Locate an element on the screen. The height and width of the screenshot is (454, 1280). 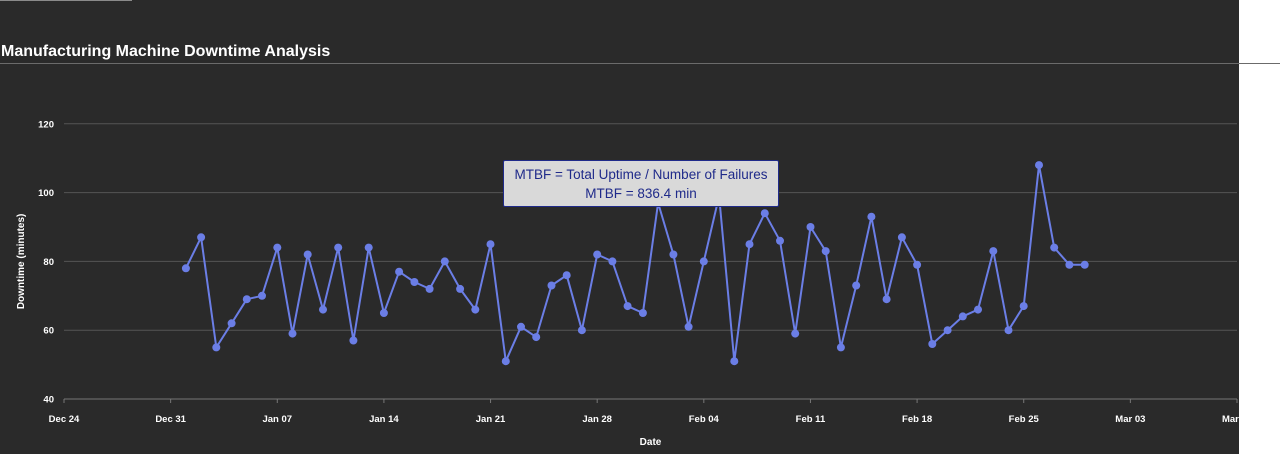
tab-indicator is located at coordinates (66, 0).